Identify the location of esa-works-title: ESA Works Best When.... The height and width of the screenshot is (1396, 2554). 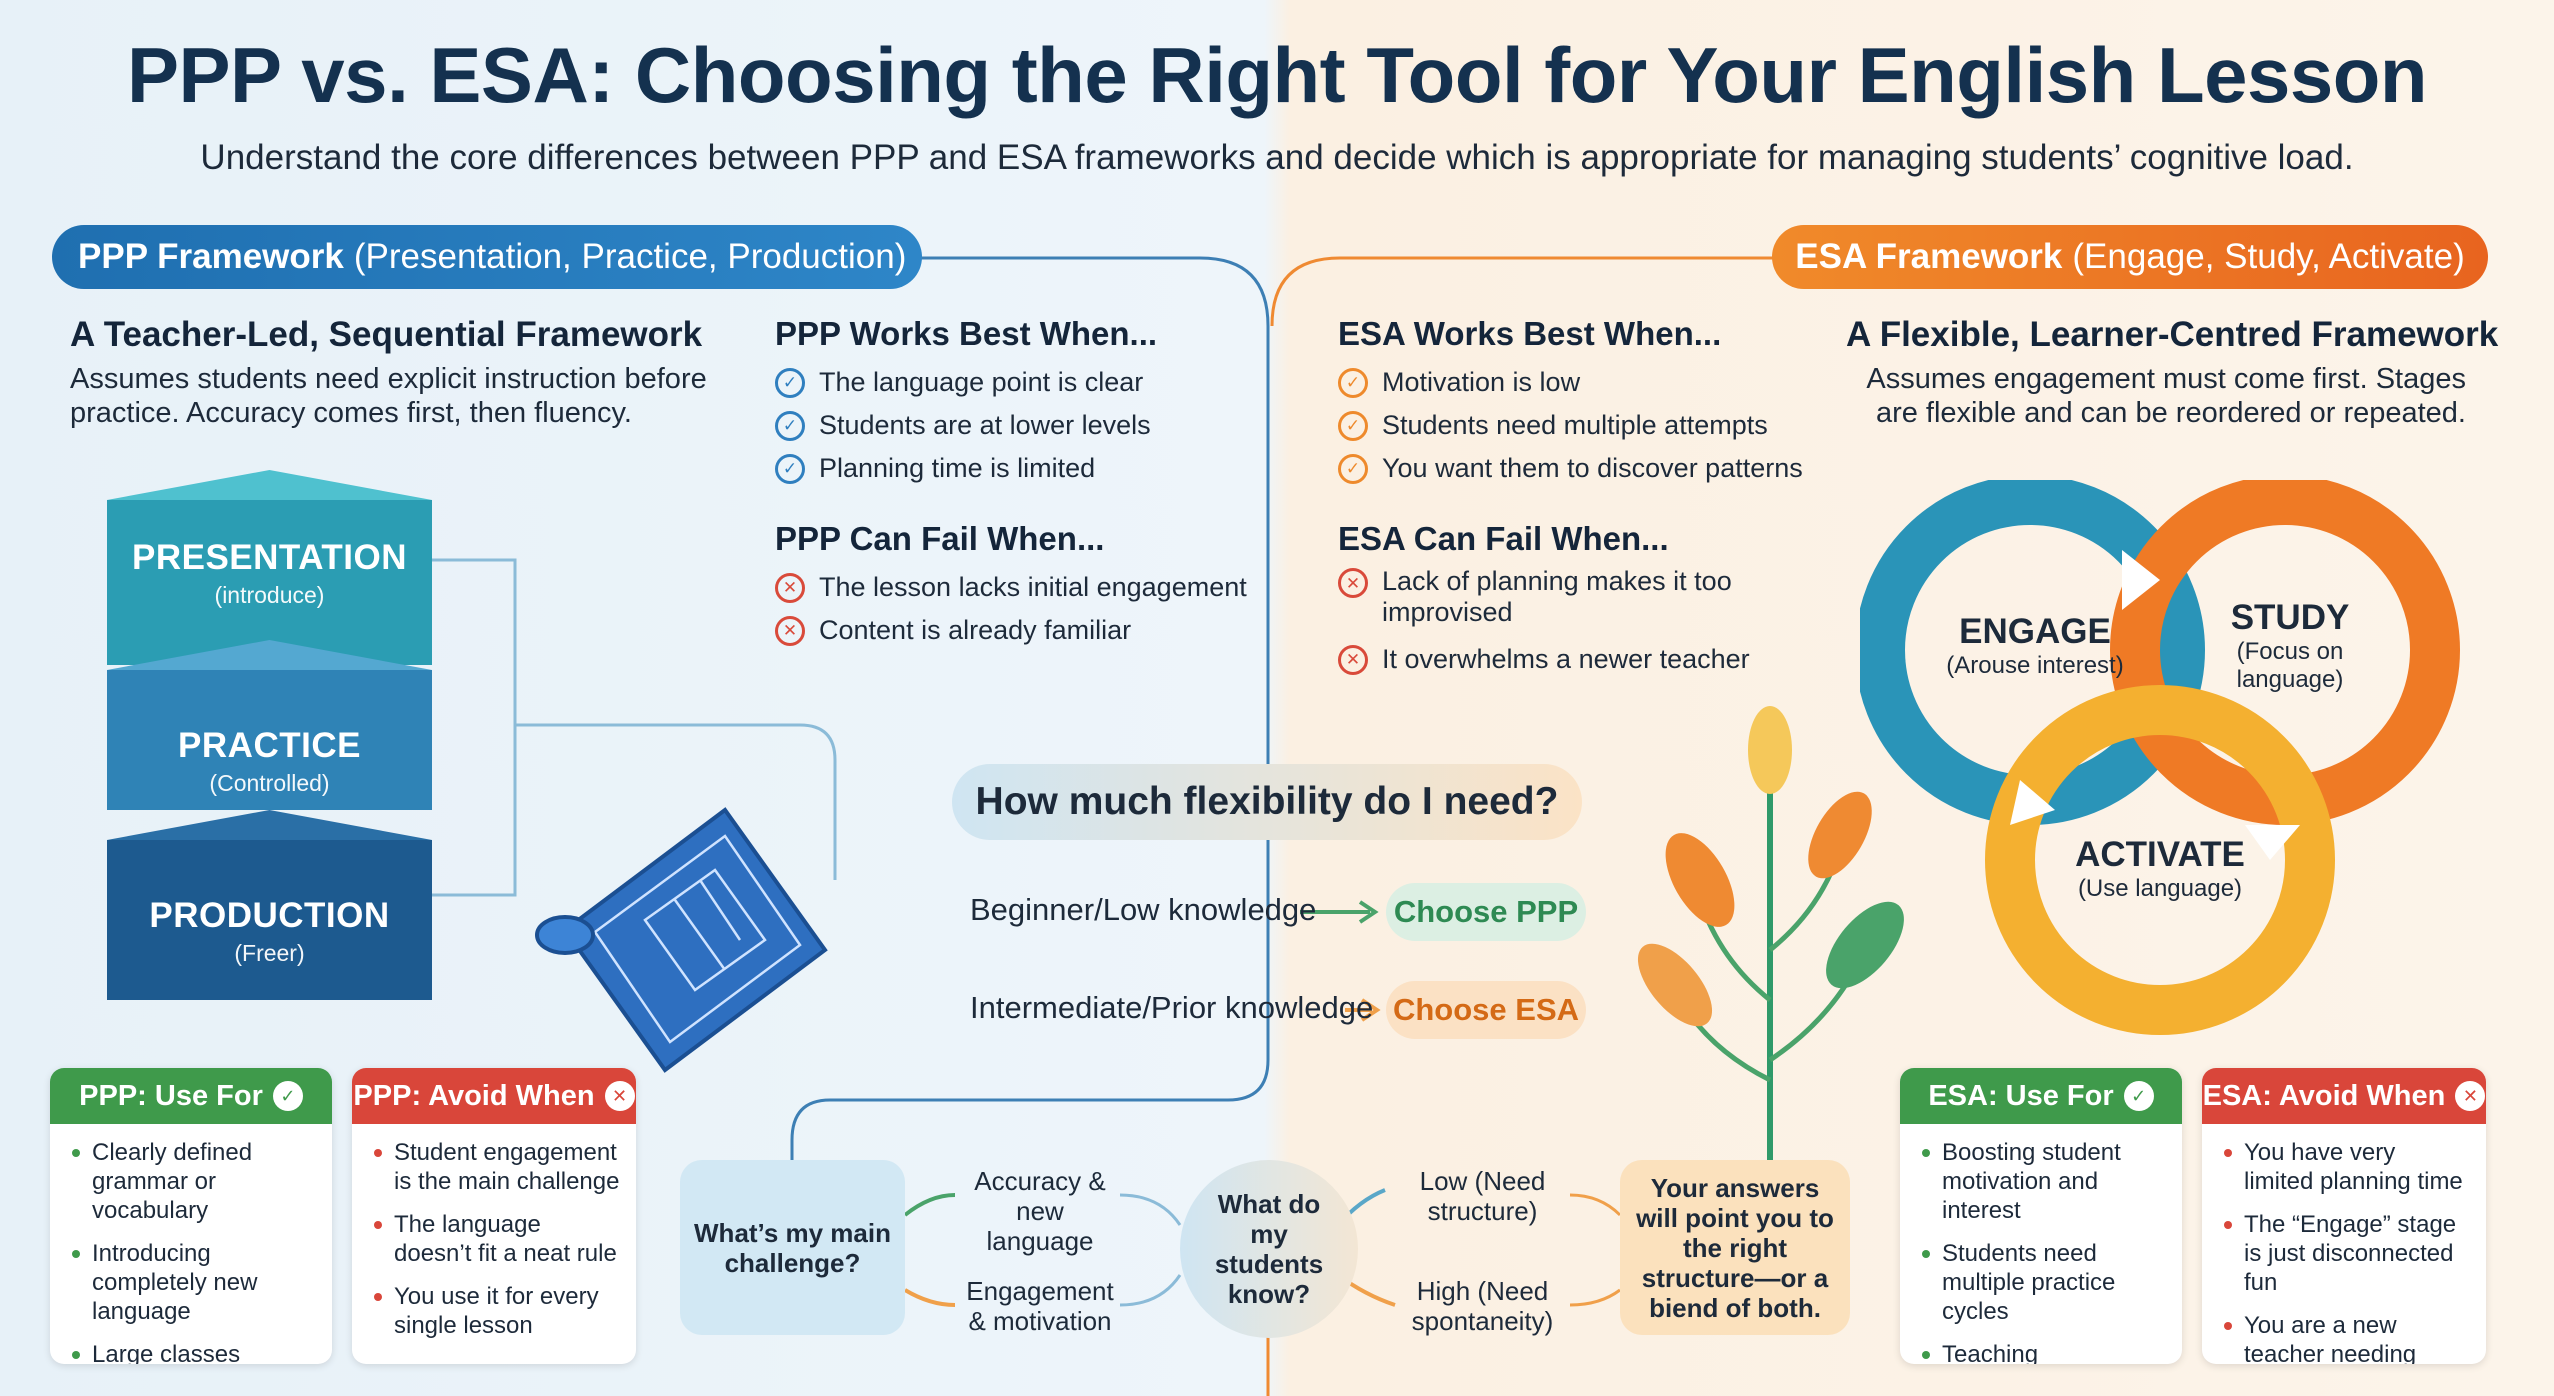
(1530, 333).